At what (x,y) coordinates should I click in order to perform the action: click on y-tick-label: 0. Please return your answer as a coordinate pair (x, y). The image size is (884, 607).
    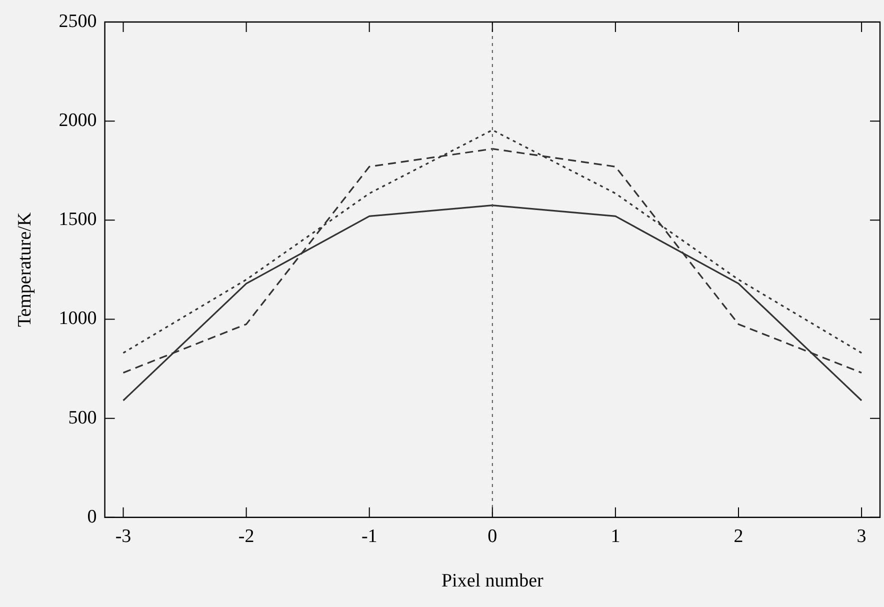
    Looking at the image, I should click on (92, 517).